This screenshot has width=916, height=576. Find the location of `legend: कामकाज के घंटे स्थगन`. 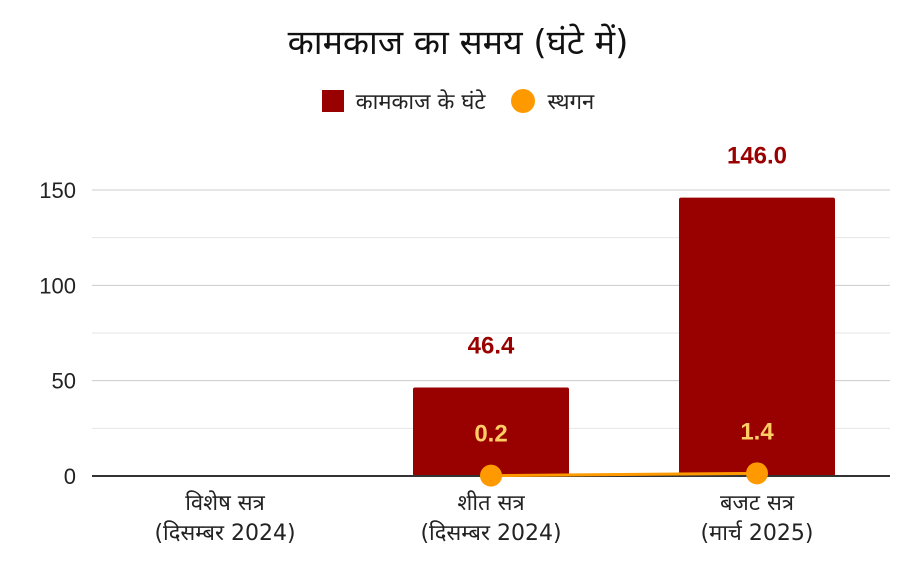

legend: कामकाज के घंटे स्थगन is located at coordinates (458, 101).